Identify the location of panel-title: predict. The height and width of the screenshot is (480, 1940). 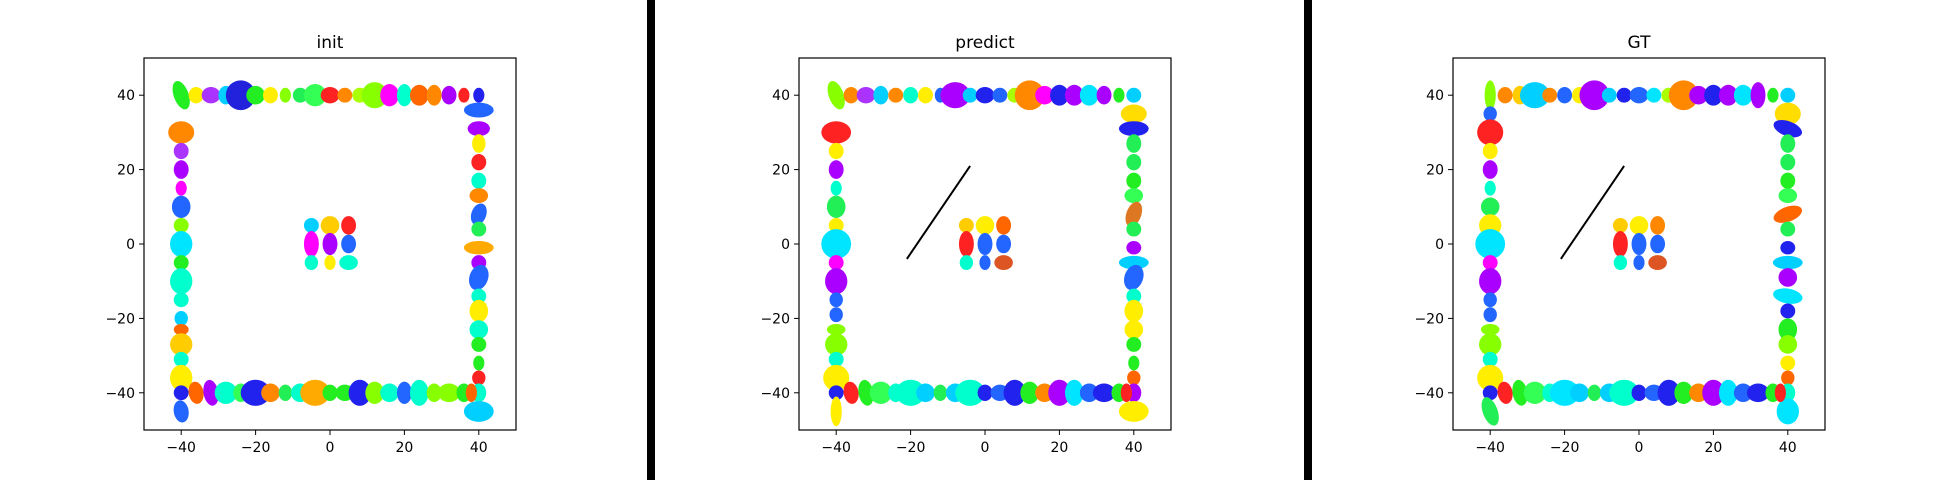
(985, 43).